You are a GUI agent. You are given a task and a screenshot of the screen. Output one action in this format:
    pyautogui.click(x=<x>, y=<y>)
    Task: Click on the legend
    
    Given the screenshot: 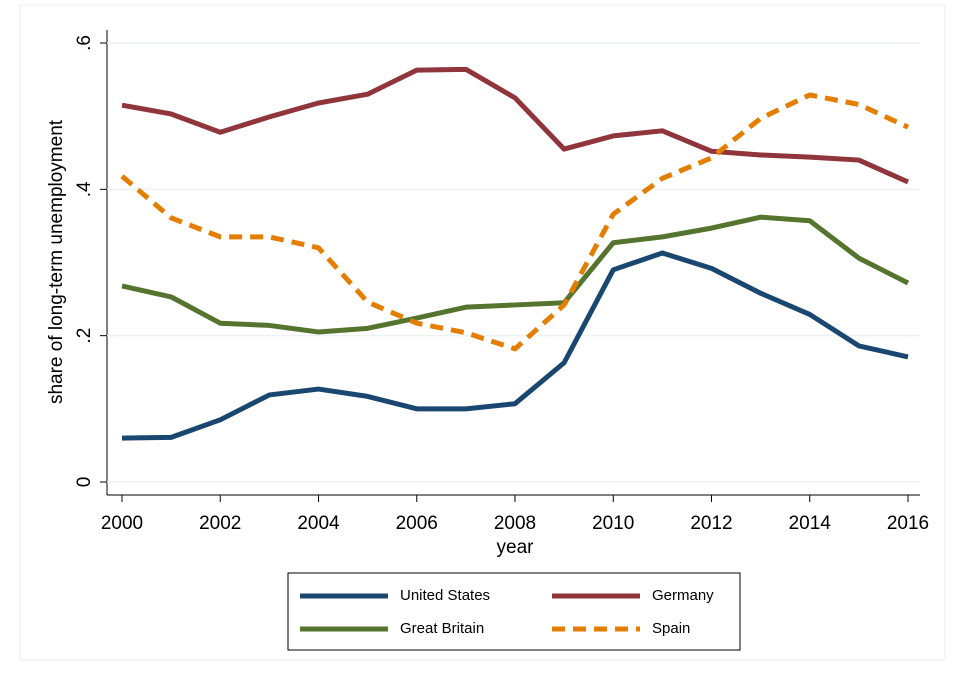 What is the action you would take?
    pyautogui.click(x=514, y=611)
    